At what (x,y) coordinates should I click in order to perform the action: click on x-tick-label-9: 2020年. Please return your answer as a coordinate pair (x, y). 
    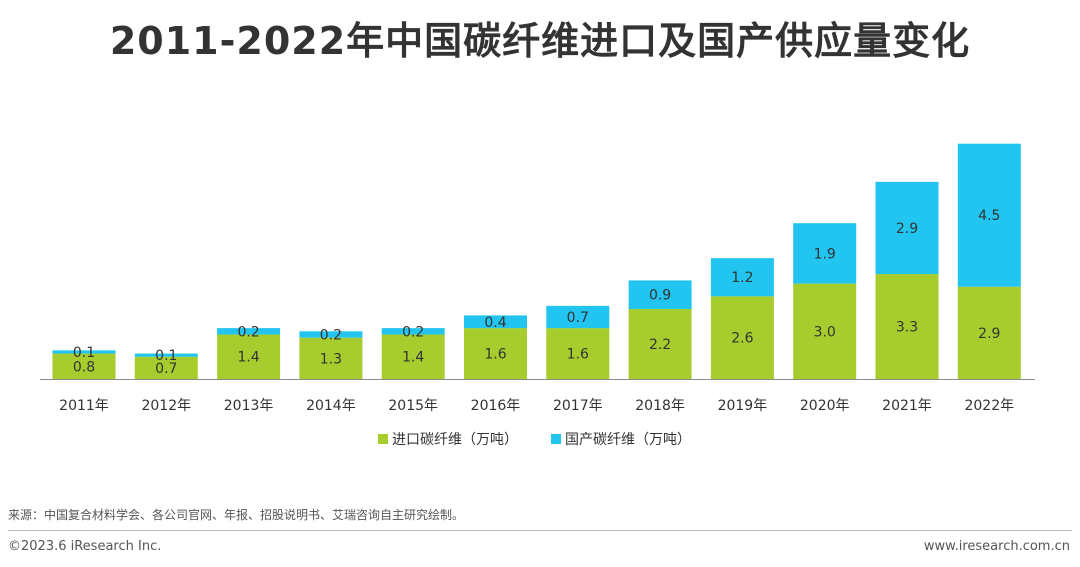
    Looking at the image, I should click on (825, 406).